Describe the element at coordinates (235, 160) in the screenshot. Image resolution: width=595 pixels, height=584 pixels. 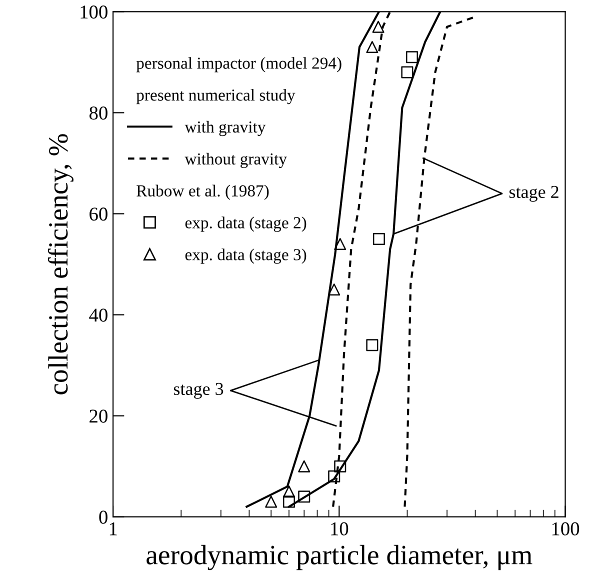
I see `legend-label: without gravity` at that location.